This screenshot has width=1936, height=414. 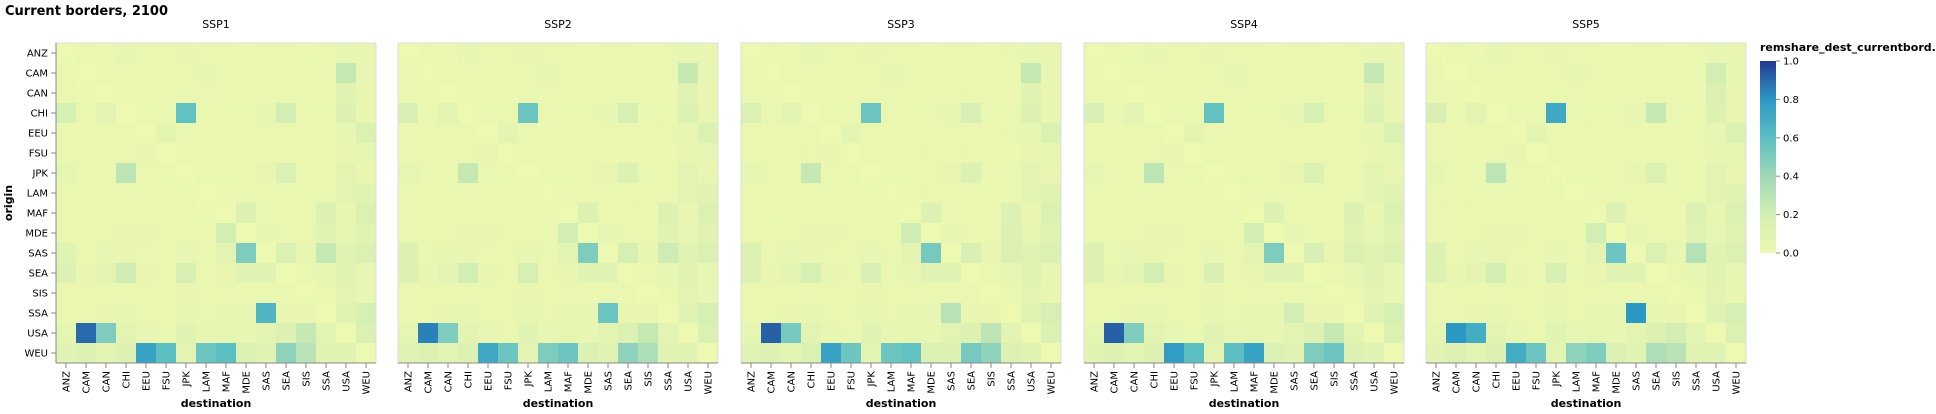 What do you see at coordinates (752, 381) in the screenshot?
I see `x-tick-label: ANZ` at bounding box center [752, 381].